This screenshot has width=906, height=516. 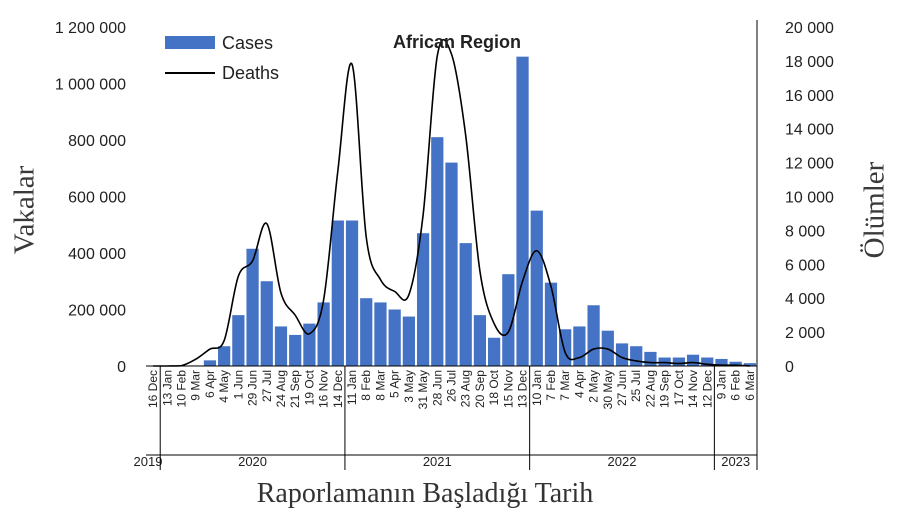 I want to click on x-axis-title: Raporlamanın Başladığı Tarih, so click(x=425, y=493).